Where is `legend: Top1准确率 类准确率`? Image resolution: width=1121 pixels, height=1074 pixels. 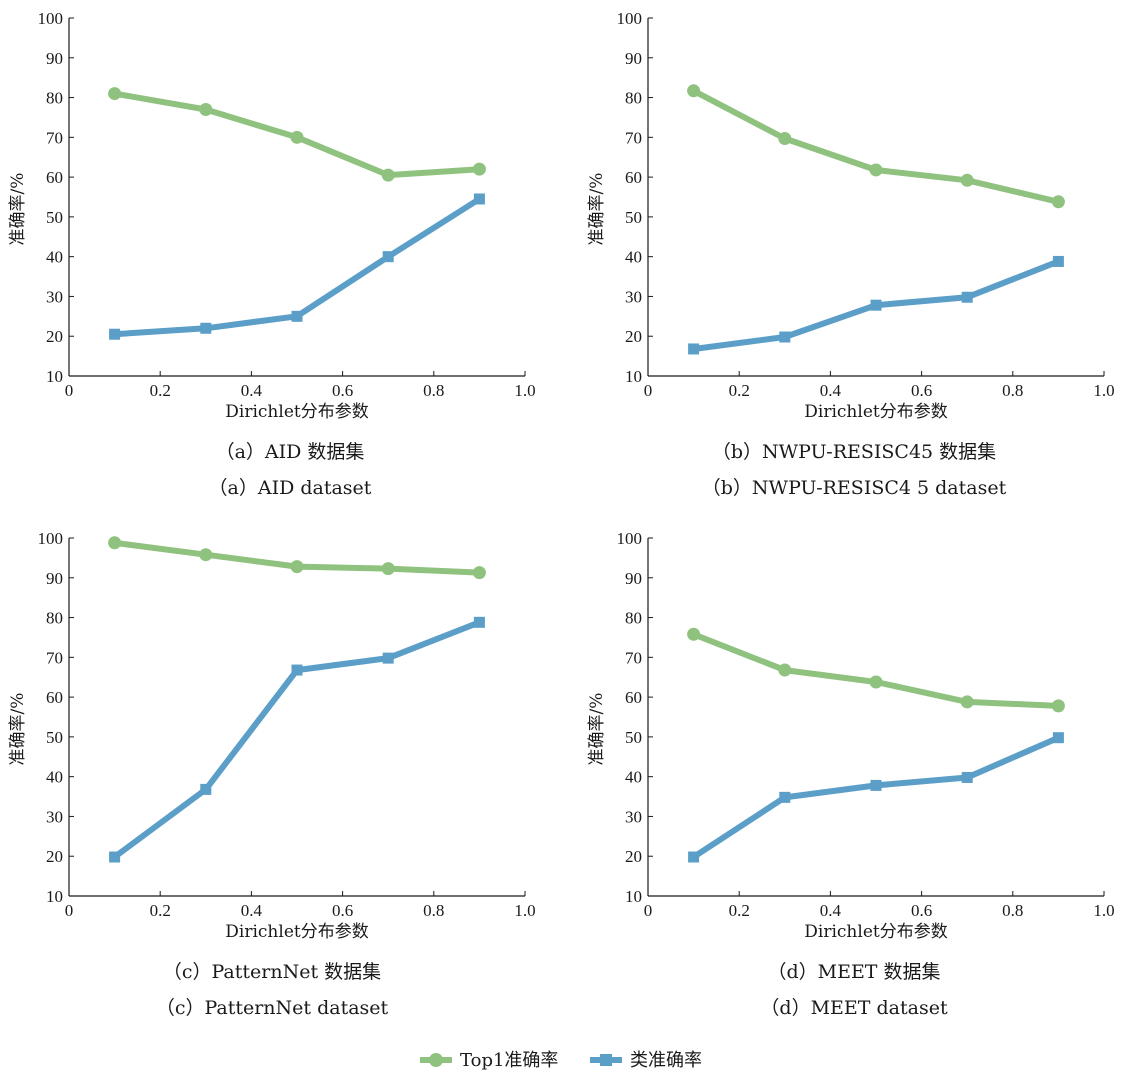 legend: Top1准确率 类准确率 is located at coordinates (561, 1060).